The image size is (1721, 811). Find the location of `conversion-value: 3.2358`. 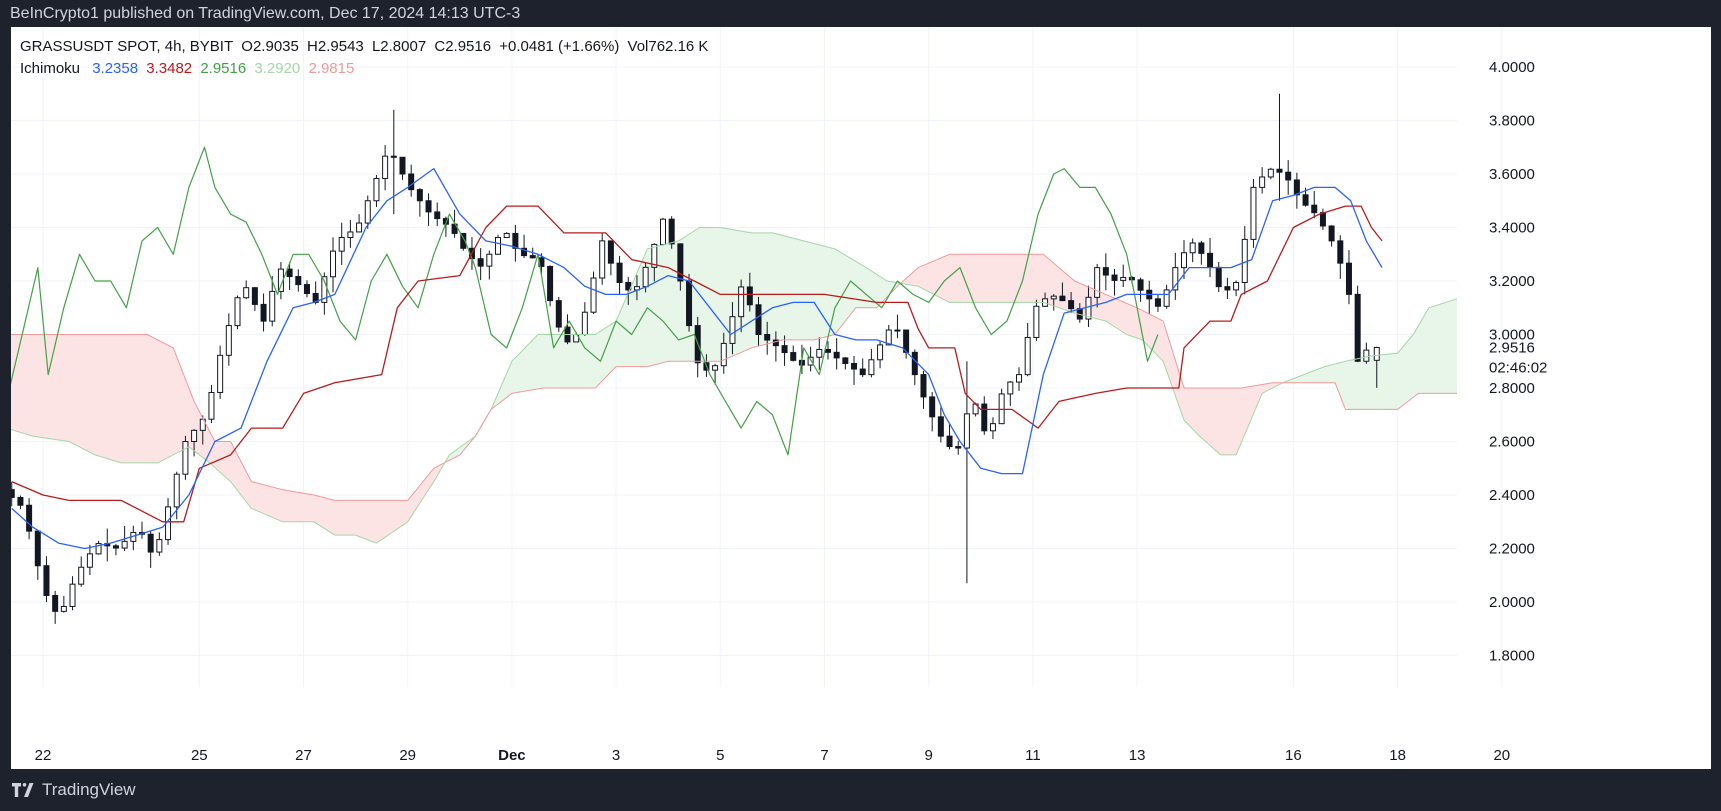

conversion-value: 3.2358 is located at coordinates (115, 68).